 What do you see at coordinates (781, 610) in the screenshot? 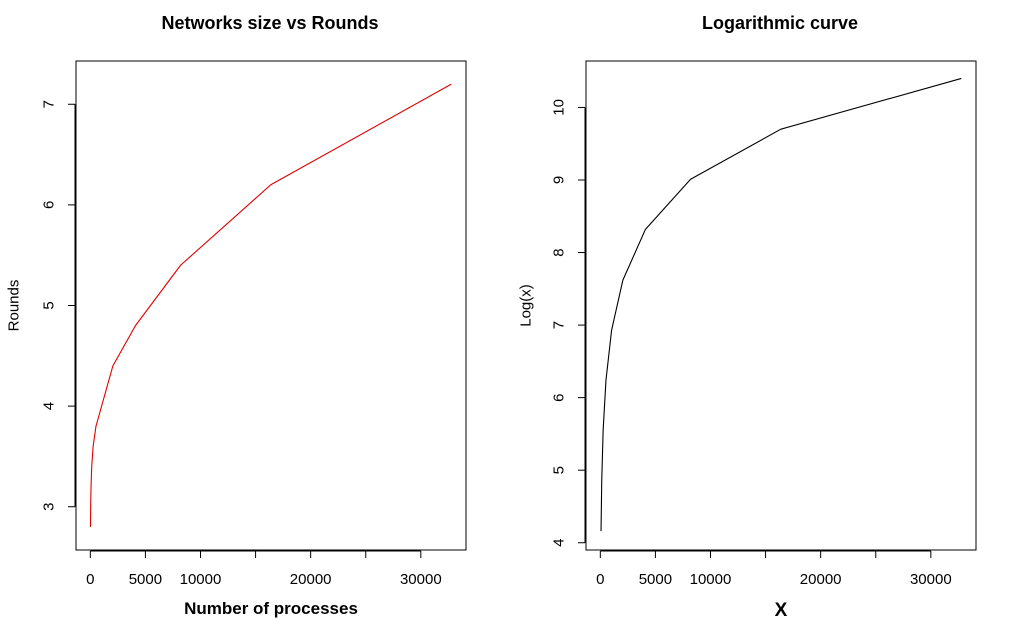
I see `x-axis-label: X` at bounding box center [781, 610].